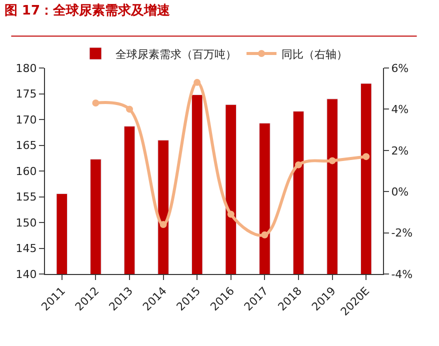  I want to click on y2-tick-label: 0%, so click(400, 191).